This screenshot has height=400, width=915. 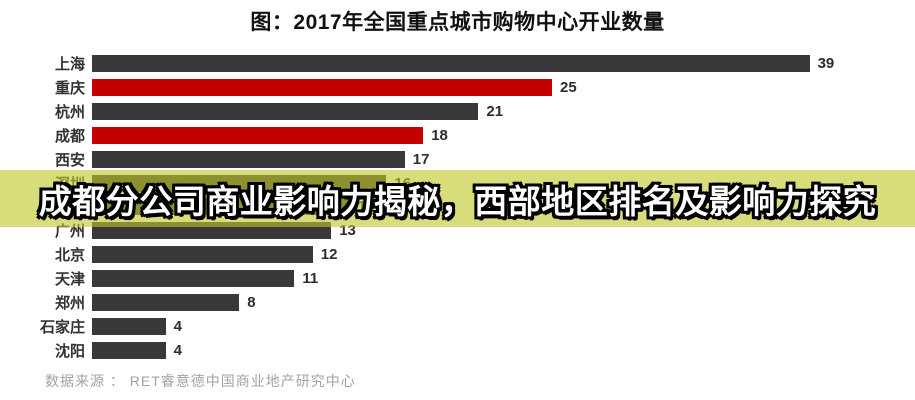 I want to click on data-source-caption: 数据来源 ： RET睿意德中国商业地产研究中心, so click(x=200, y=381).